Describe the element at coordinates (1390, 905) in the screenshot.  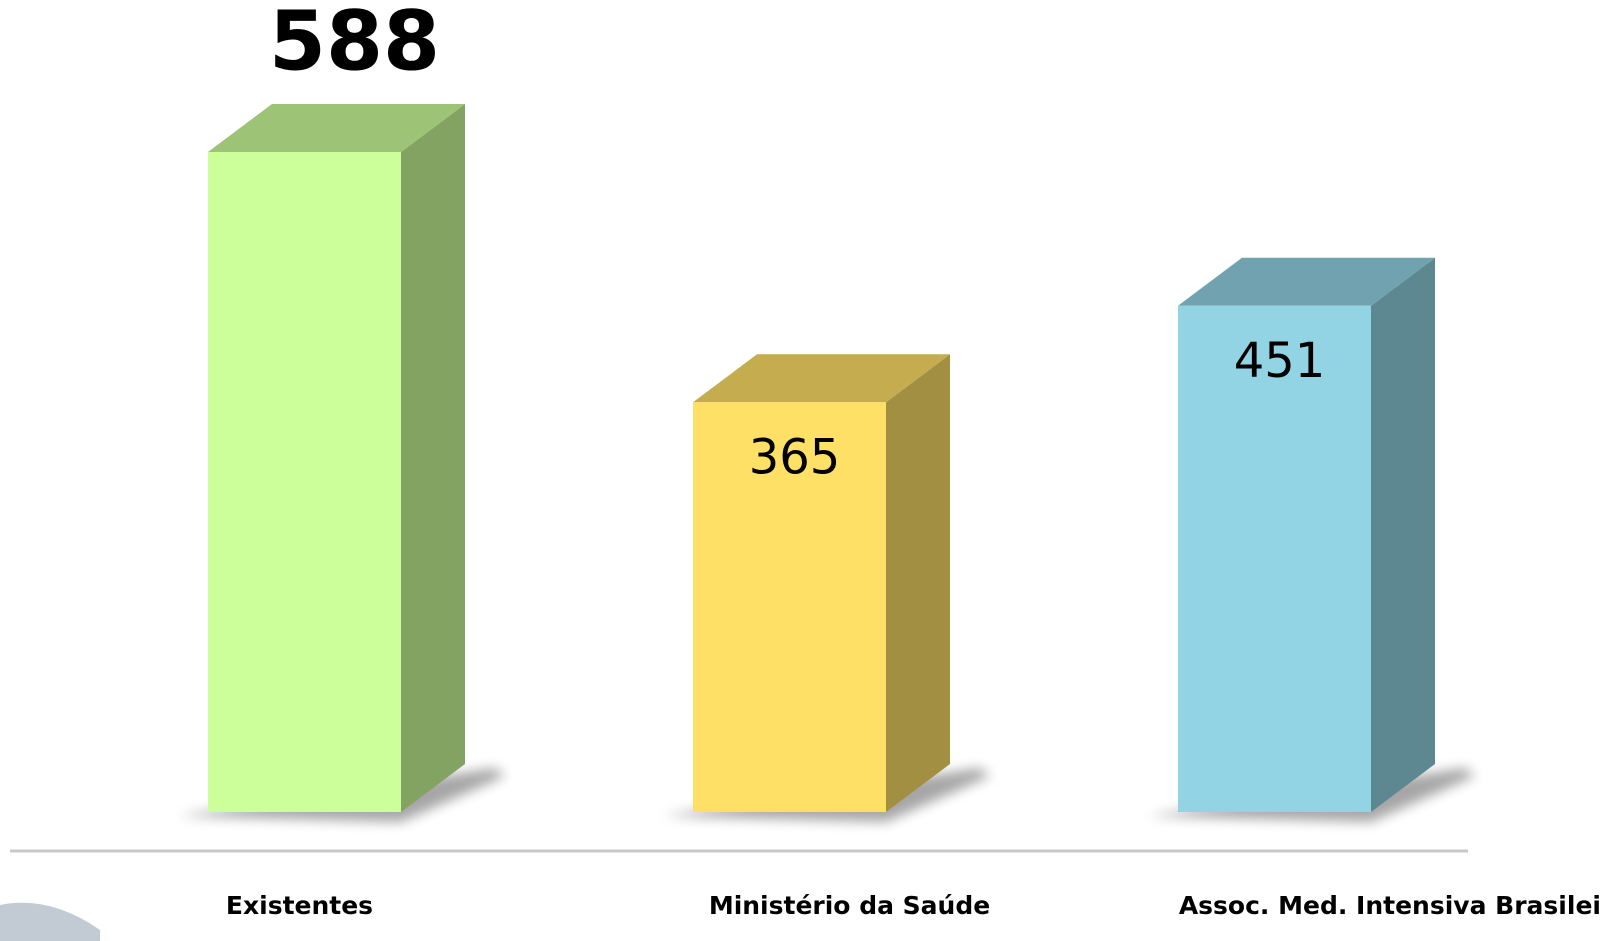
I see `x-tick-label: Assoc. Med. Intensiva Brasileira` at that location.